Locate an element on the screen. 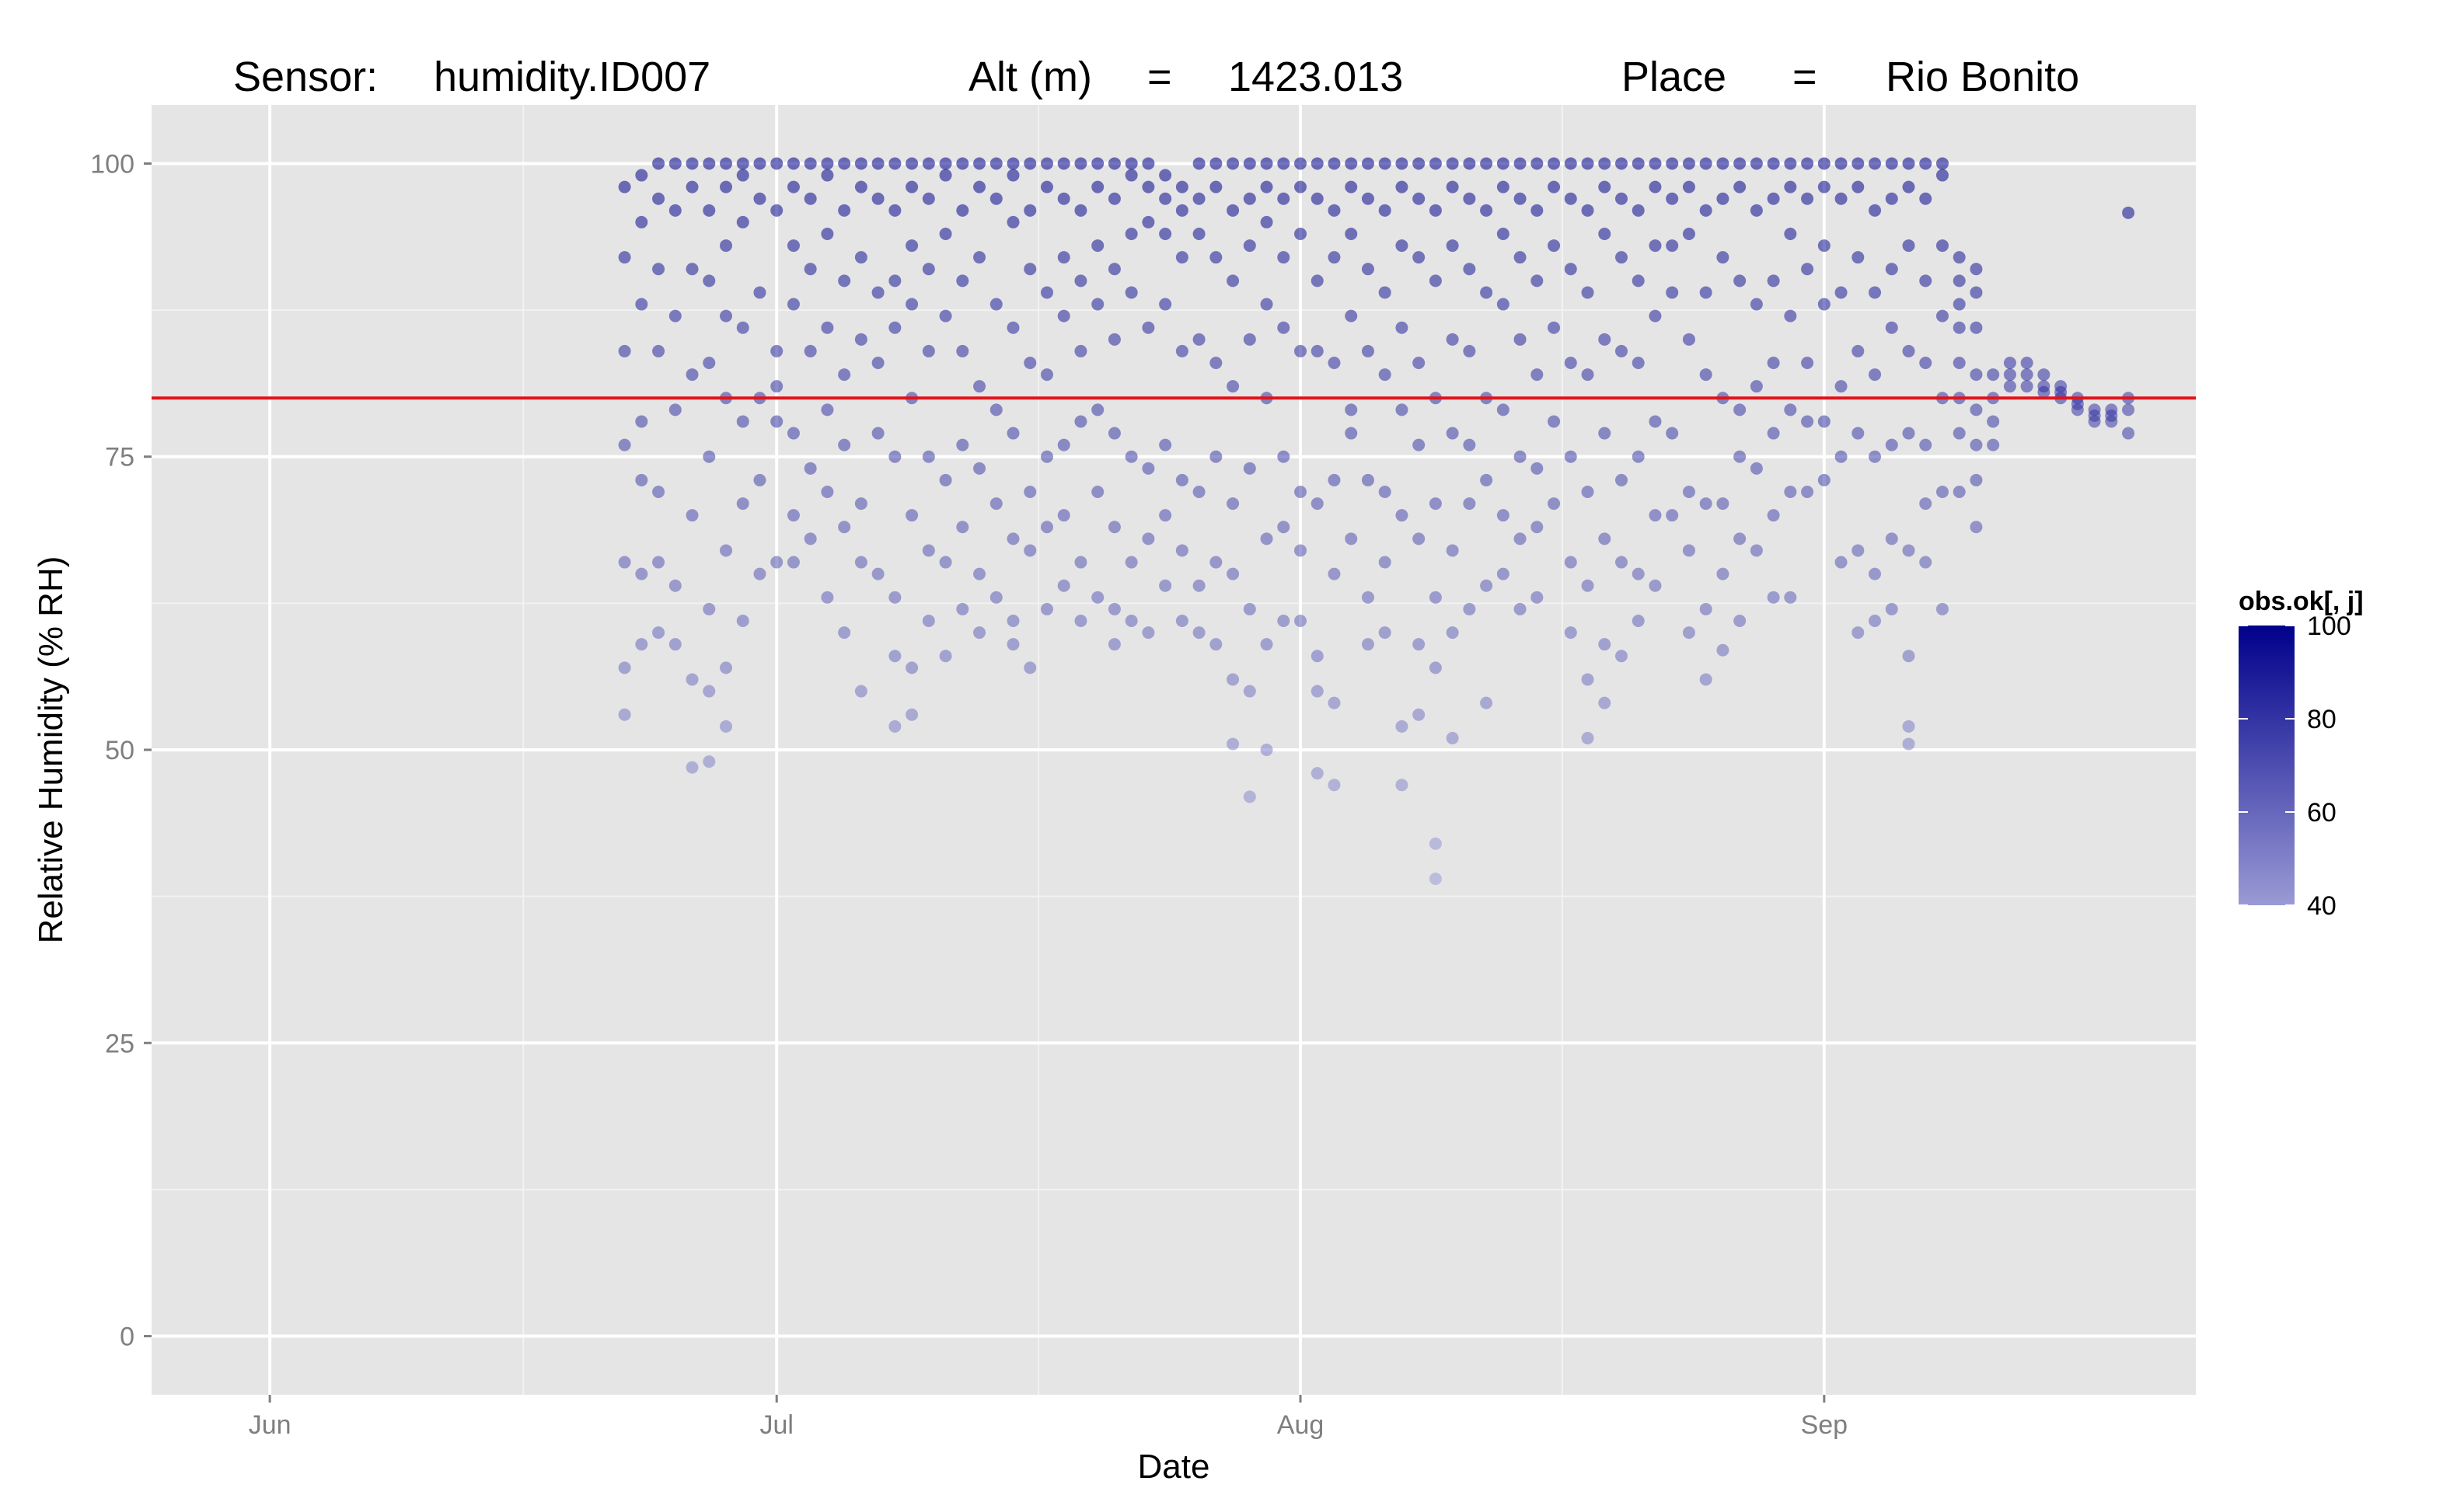  x-tick-label: Jul is located at coordinates (776, 1425).